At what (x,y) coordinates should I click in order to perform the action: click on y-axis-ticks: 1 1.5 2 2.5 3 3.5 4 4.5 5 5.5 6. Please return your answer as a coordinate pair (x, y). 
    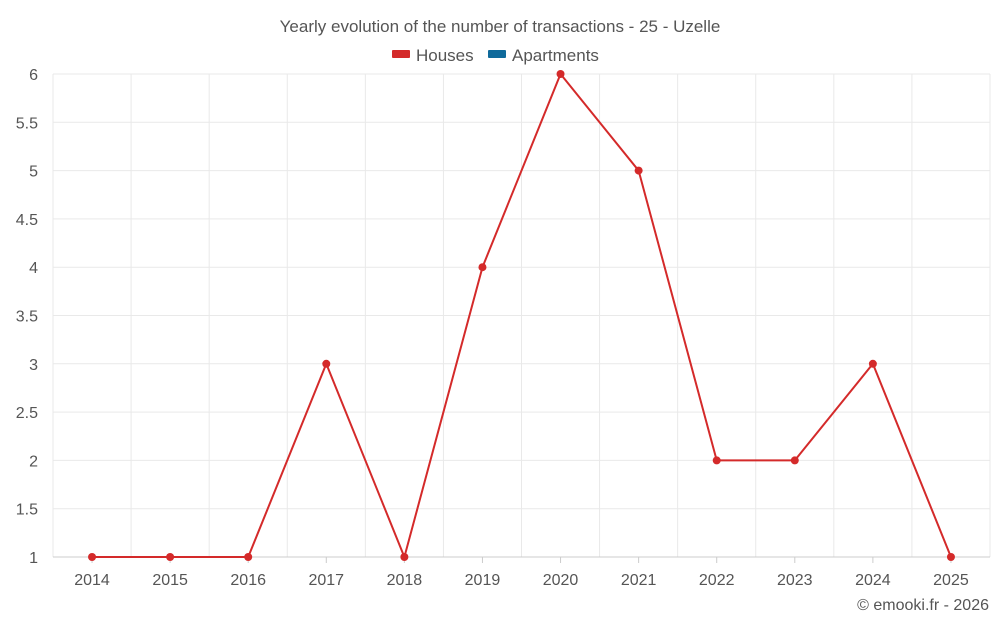
    Looking at the image, I should click on (27, 317).